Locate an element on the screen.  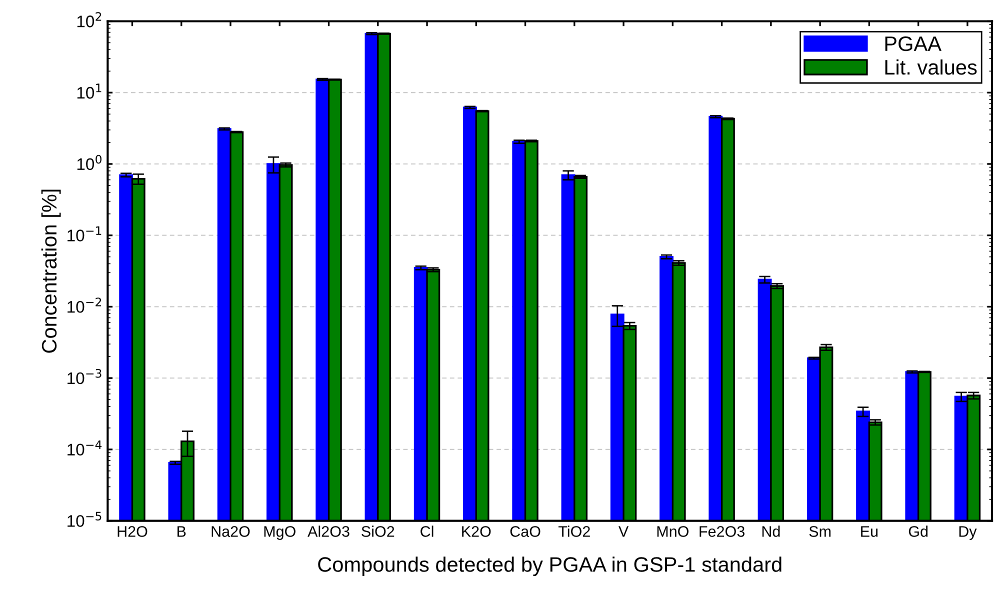
x-tick-label: H2O is located at coordinates (133, 531).